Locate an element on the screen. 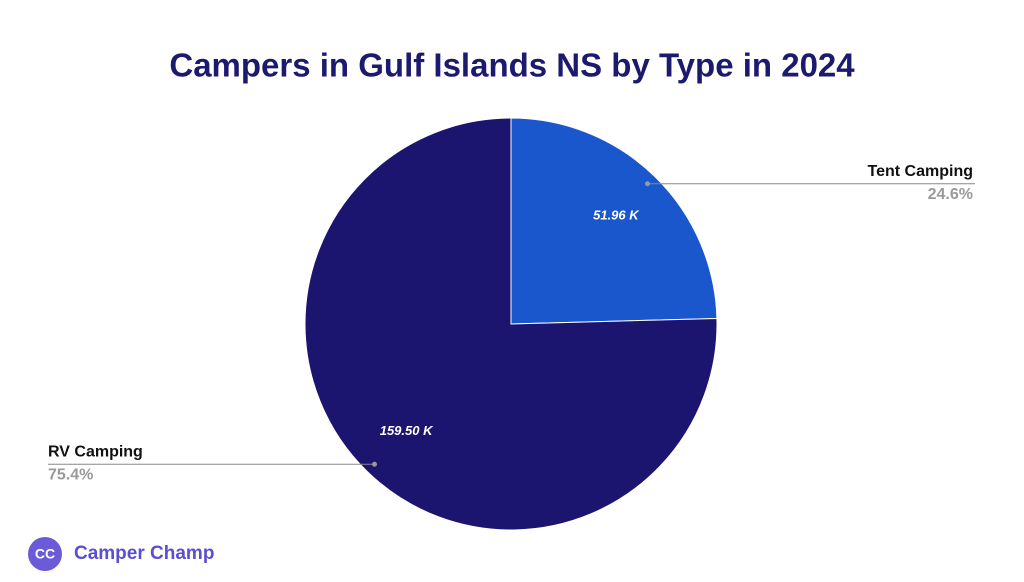 The width and height of the screenshot is (1024, 582). percentage-label: 24.6% is located at coordinates (950, 194).